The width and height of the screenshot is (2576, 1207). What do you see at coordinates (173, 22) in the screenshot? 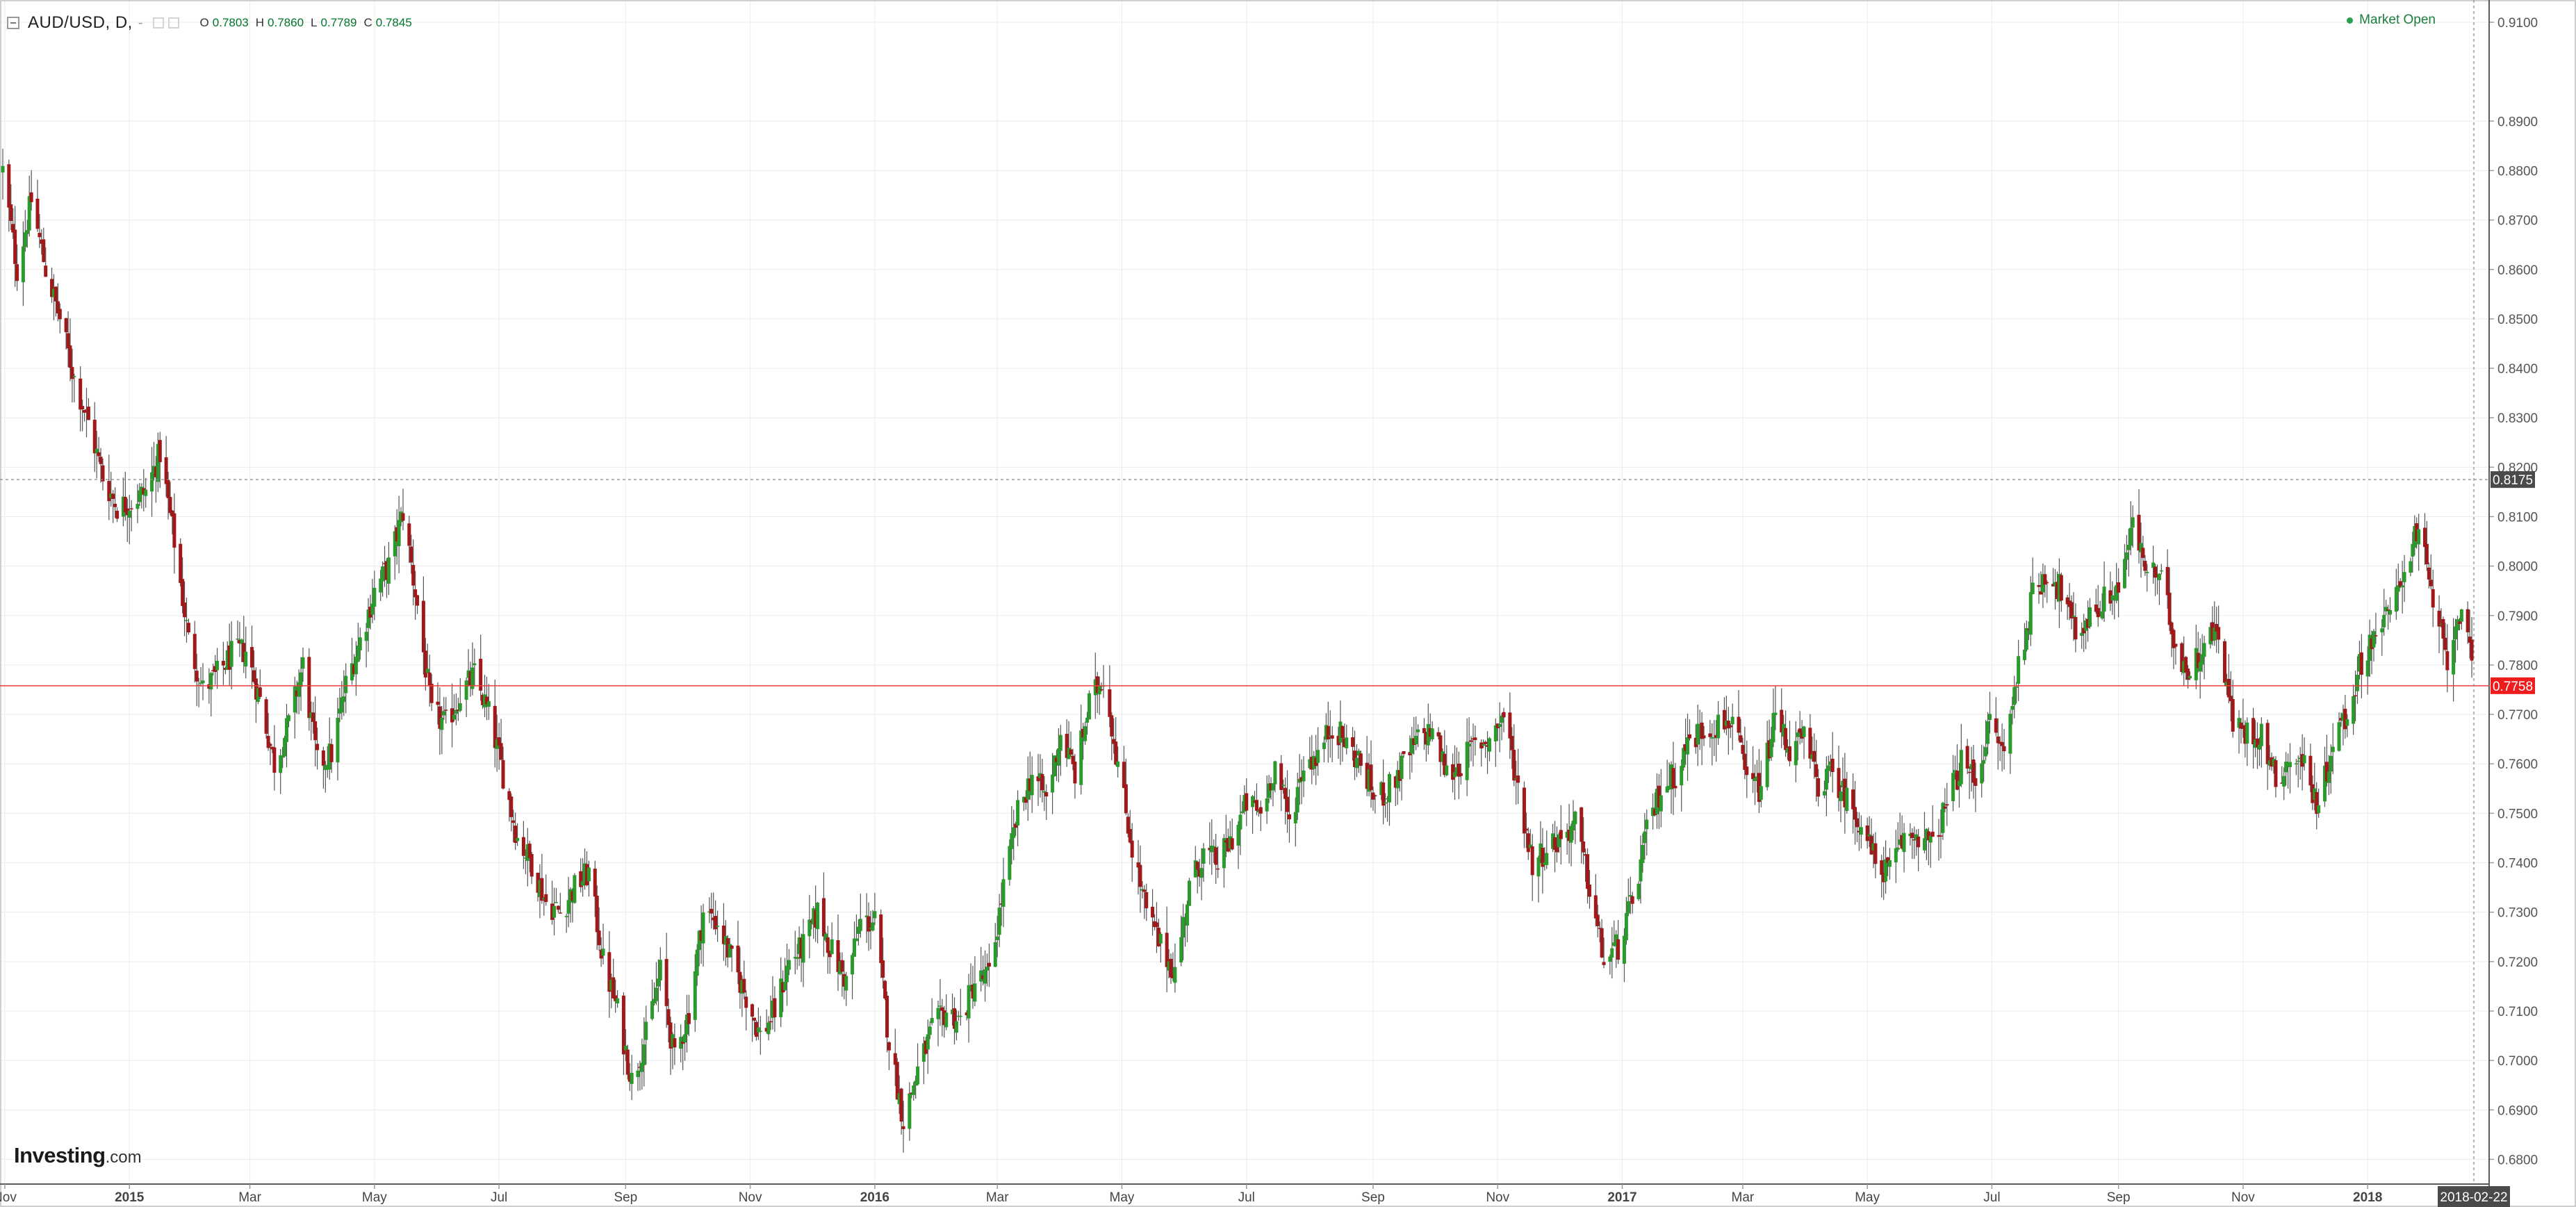
I see `settings-icon` at bounding box center [173, 22].